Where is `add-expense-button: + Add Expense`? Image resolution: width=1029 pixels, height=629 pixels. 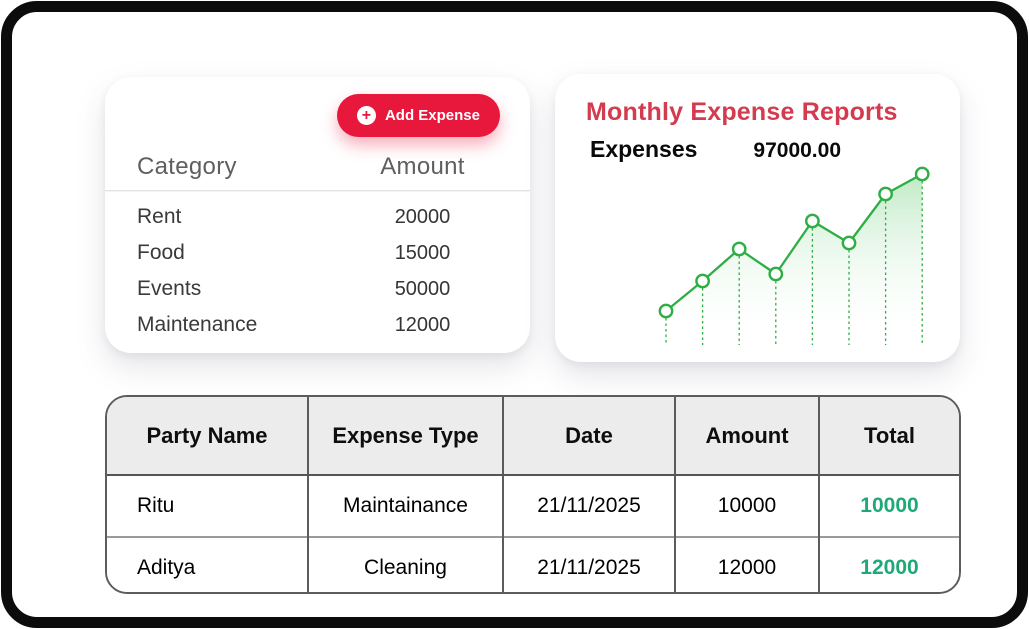 add-expense-button: + Add Expense is located at coordinates (418, 115).